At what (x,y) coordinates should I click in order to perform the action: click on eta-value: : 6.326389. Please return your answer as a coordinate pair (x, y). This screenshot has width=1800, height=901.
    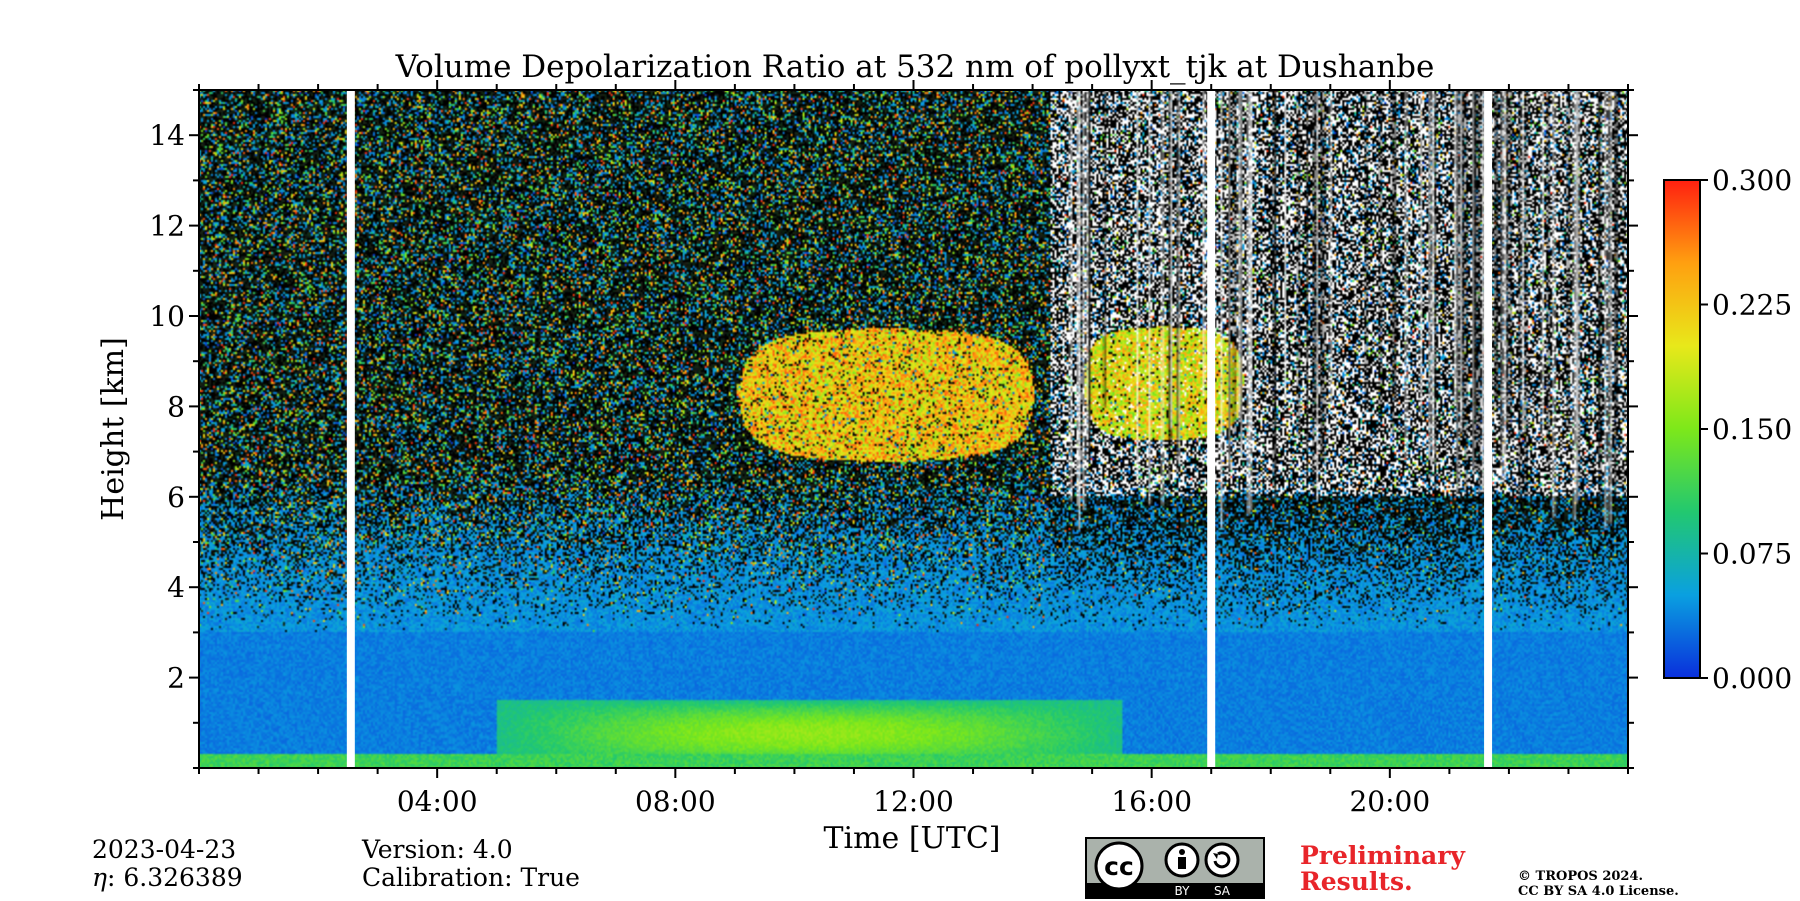
    Looking at the image, I should click on (174, 877).